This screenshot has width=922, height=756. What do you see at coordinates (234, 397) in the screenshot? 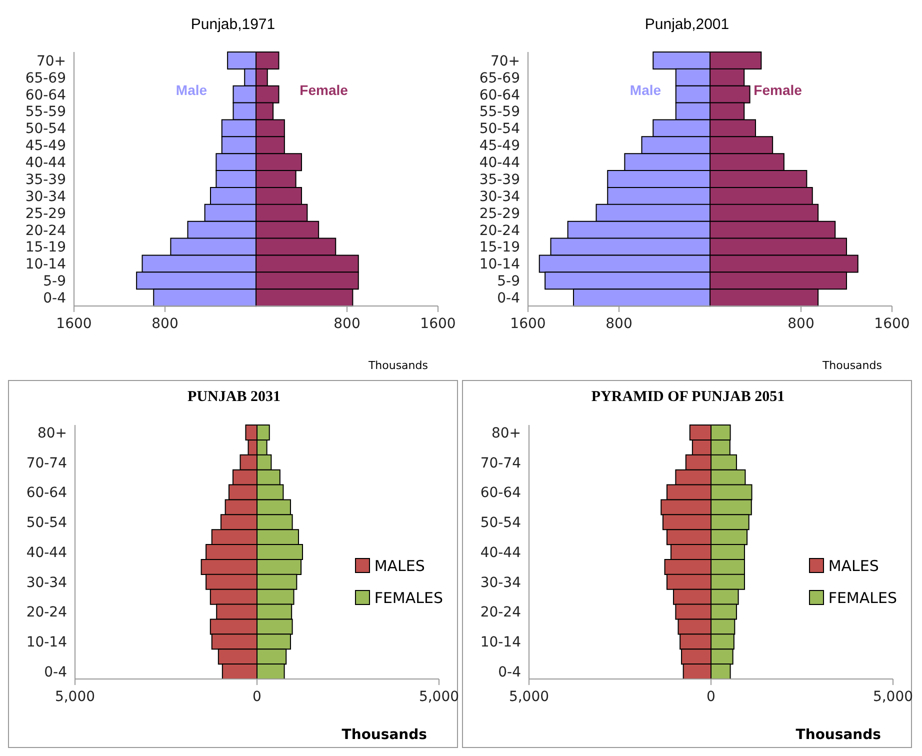
I see `chart-title: PUNJAB 2031` at bounding box center [234, 397].